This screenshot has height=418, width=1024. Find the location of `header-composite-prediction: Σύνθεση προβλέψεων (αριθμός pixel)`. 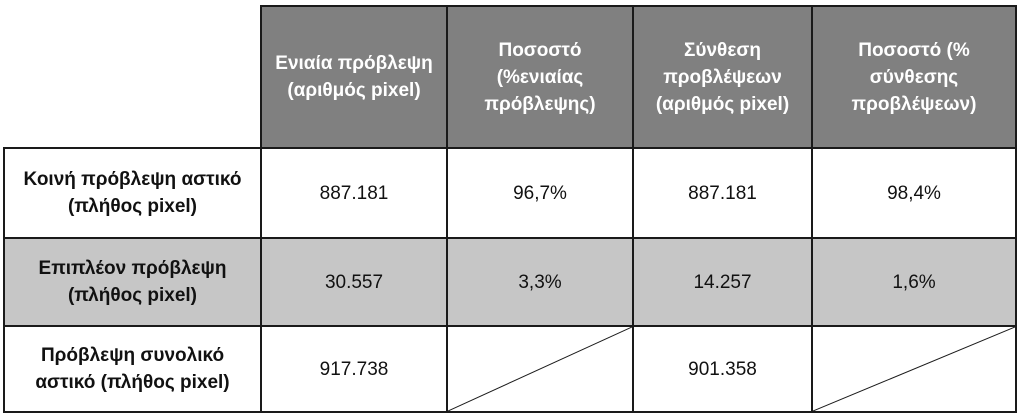

header-composite-prediction: Σύνθεση προβλέψεων (αριθμός pixel) is located at coordinates (722, 77).